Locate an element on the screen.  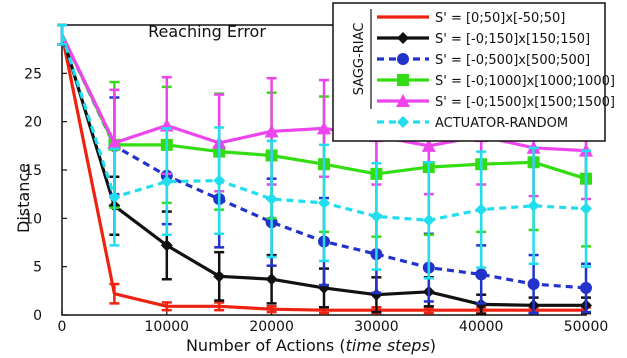
y-tick-label: 25 is located at coordinates (33, 74).